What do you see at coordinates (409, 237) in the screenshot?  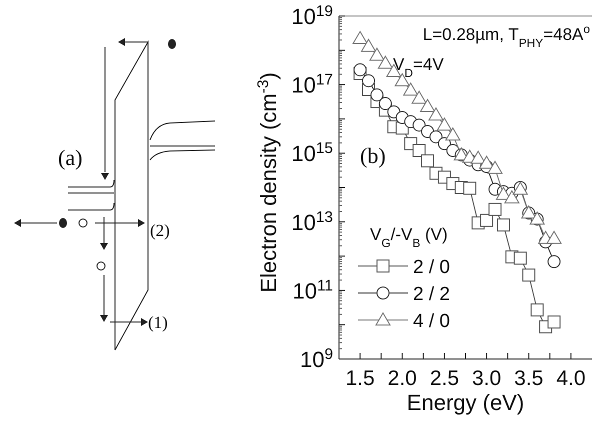 I see `legend-title: V$_{G}$/-V$_{B}$ (V)` at bounding box center [409, 237].